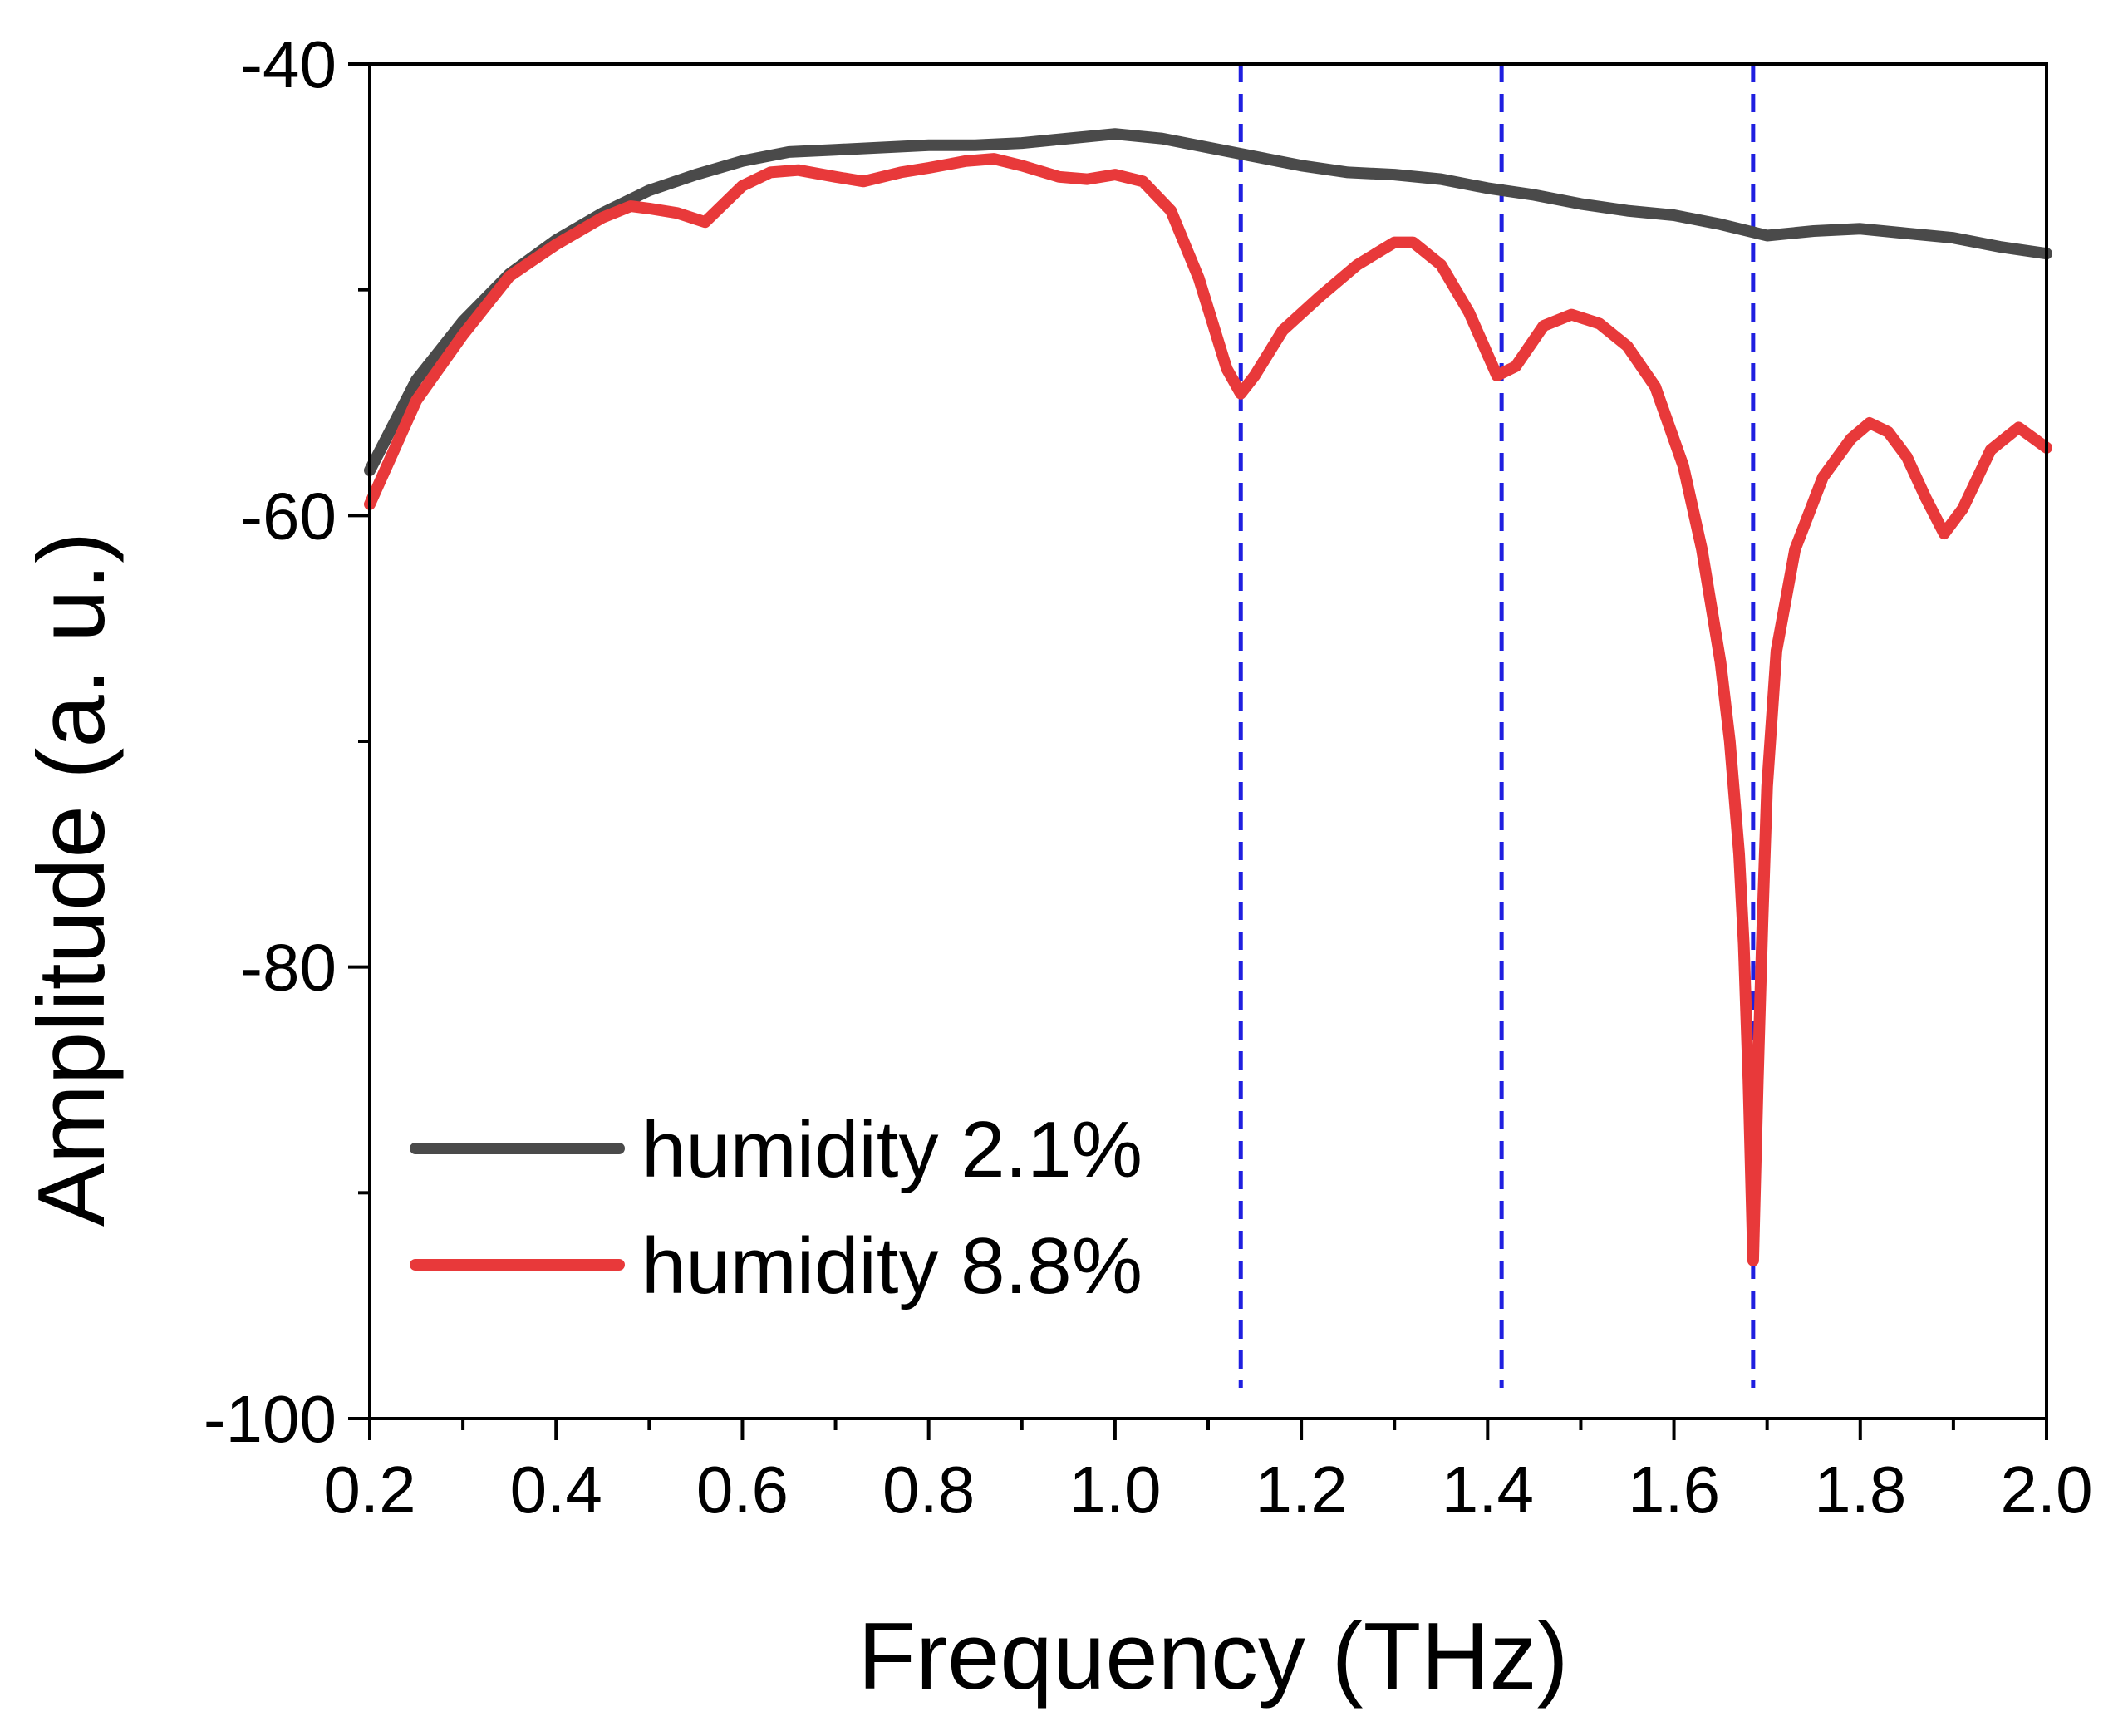  I want to click on y-tick-label: -60, so click(288, 516).